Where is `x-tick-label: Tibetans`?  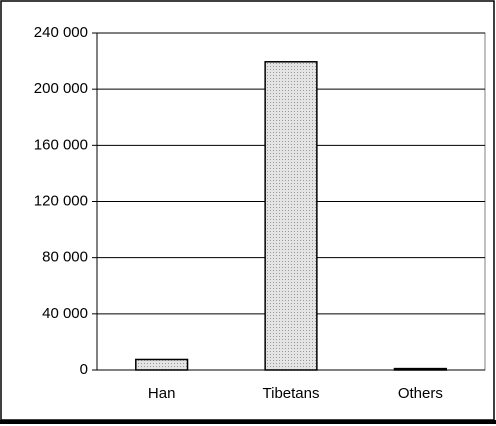
x-tick-label: Tibetans is located at coordinates (291, 393).